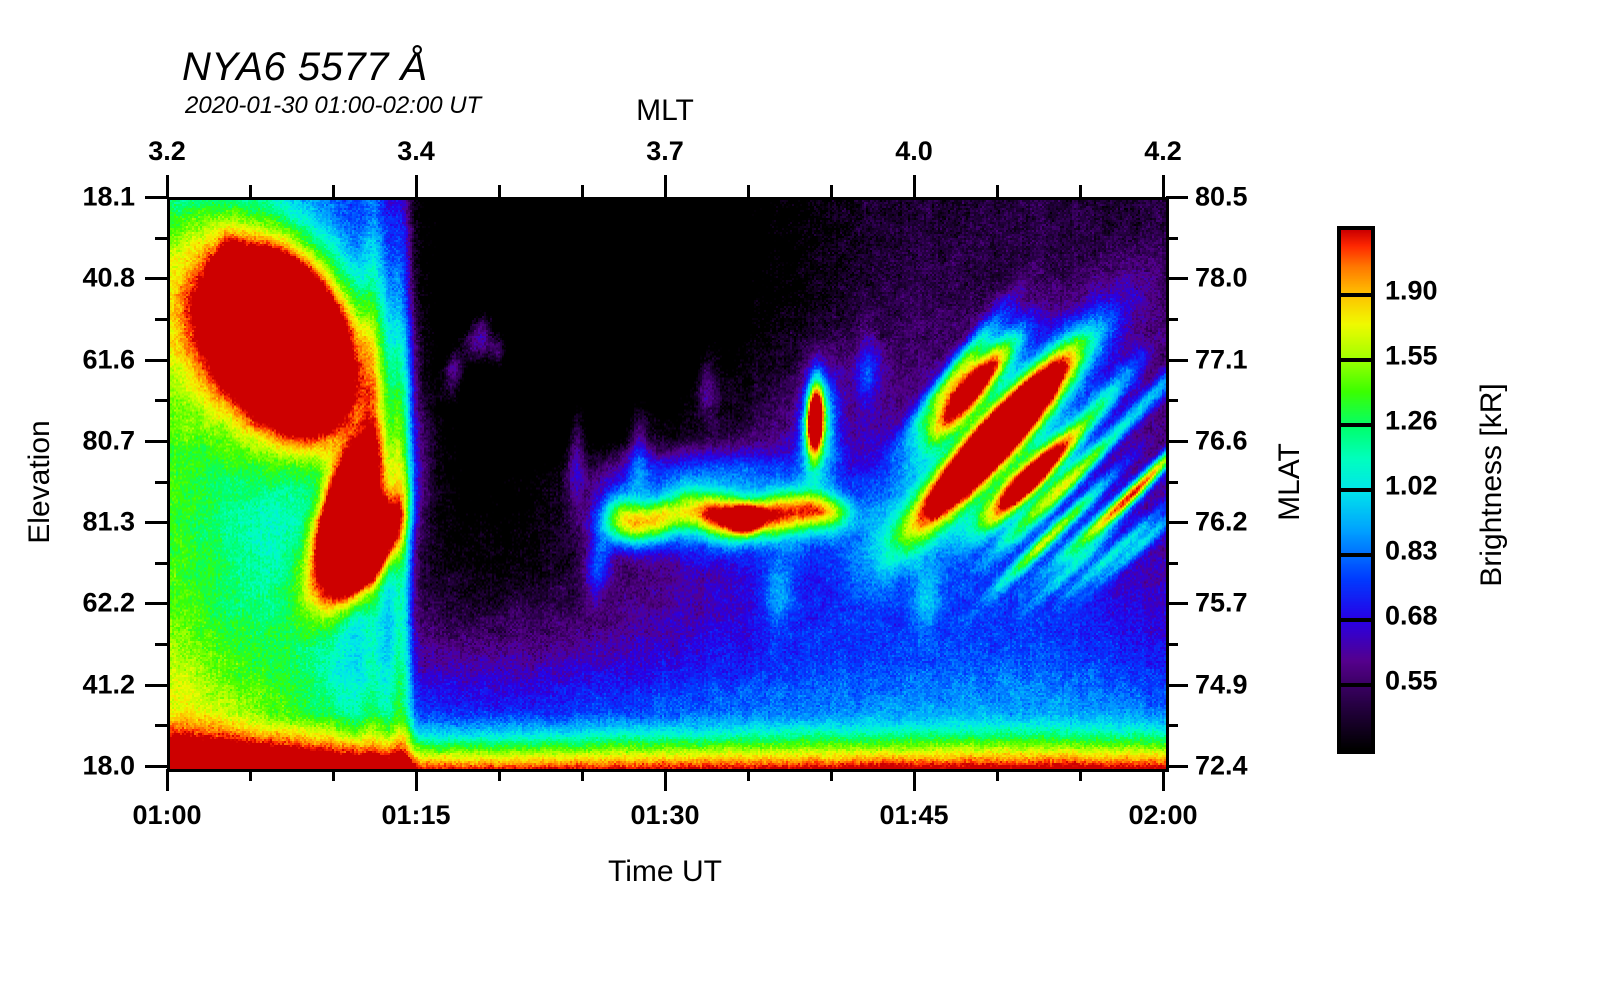 The height and width of the screenshot is (1000, 1600). I want to click on top-tick-label-0: 3.2, so click(167, 151).